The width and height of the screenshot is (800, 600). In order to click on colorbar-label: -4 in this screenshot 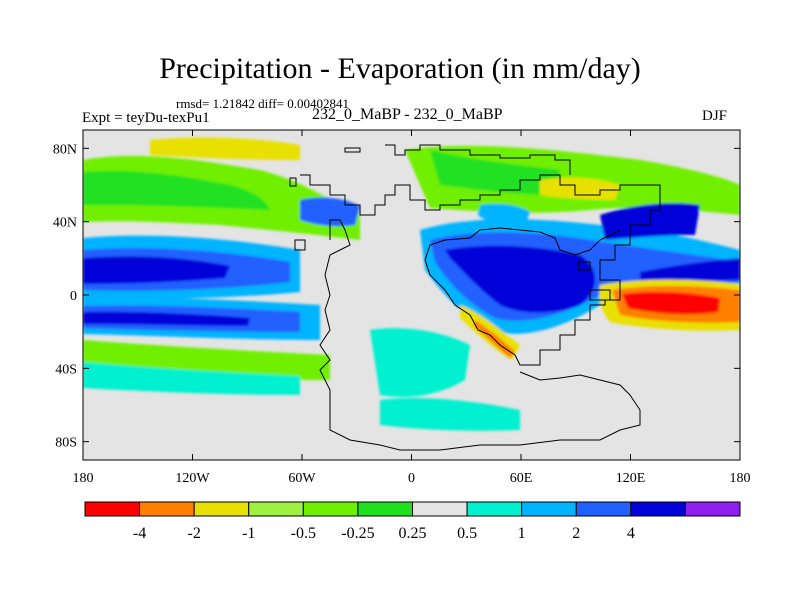, I will do `click(139, 533)`.